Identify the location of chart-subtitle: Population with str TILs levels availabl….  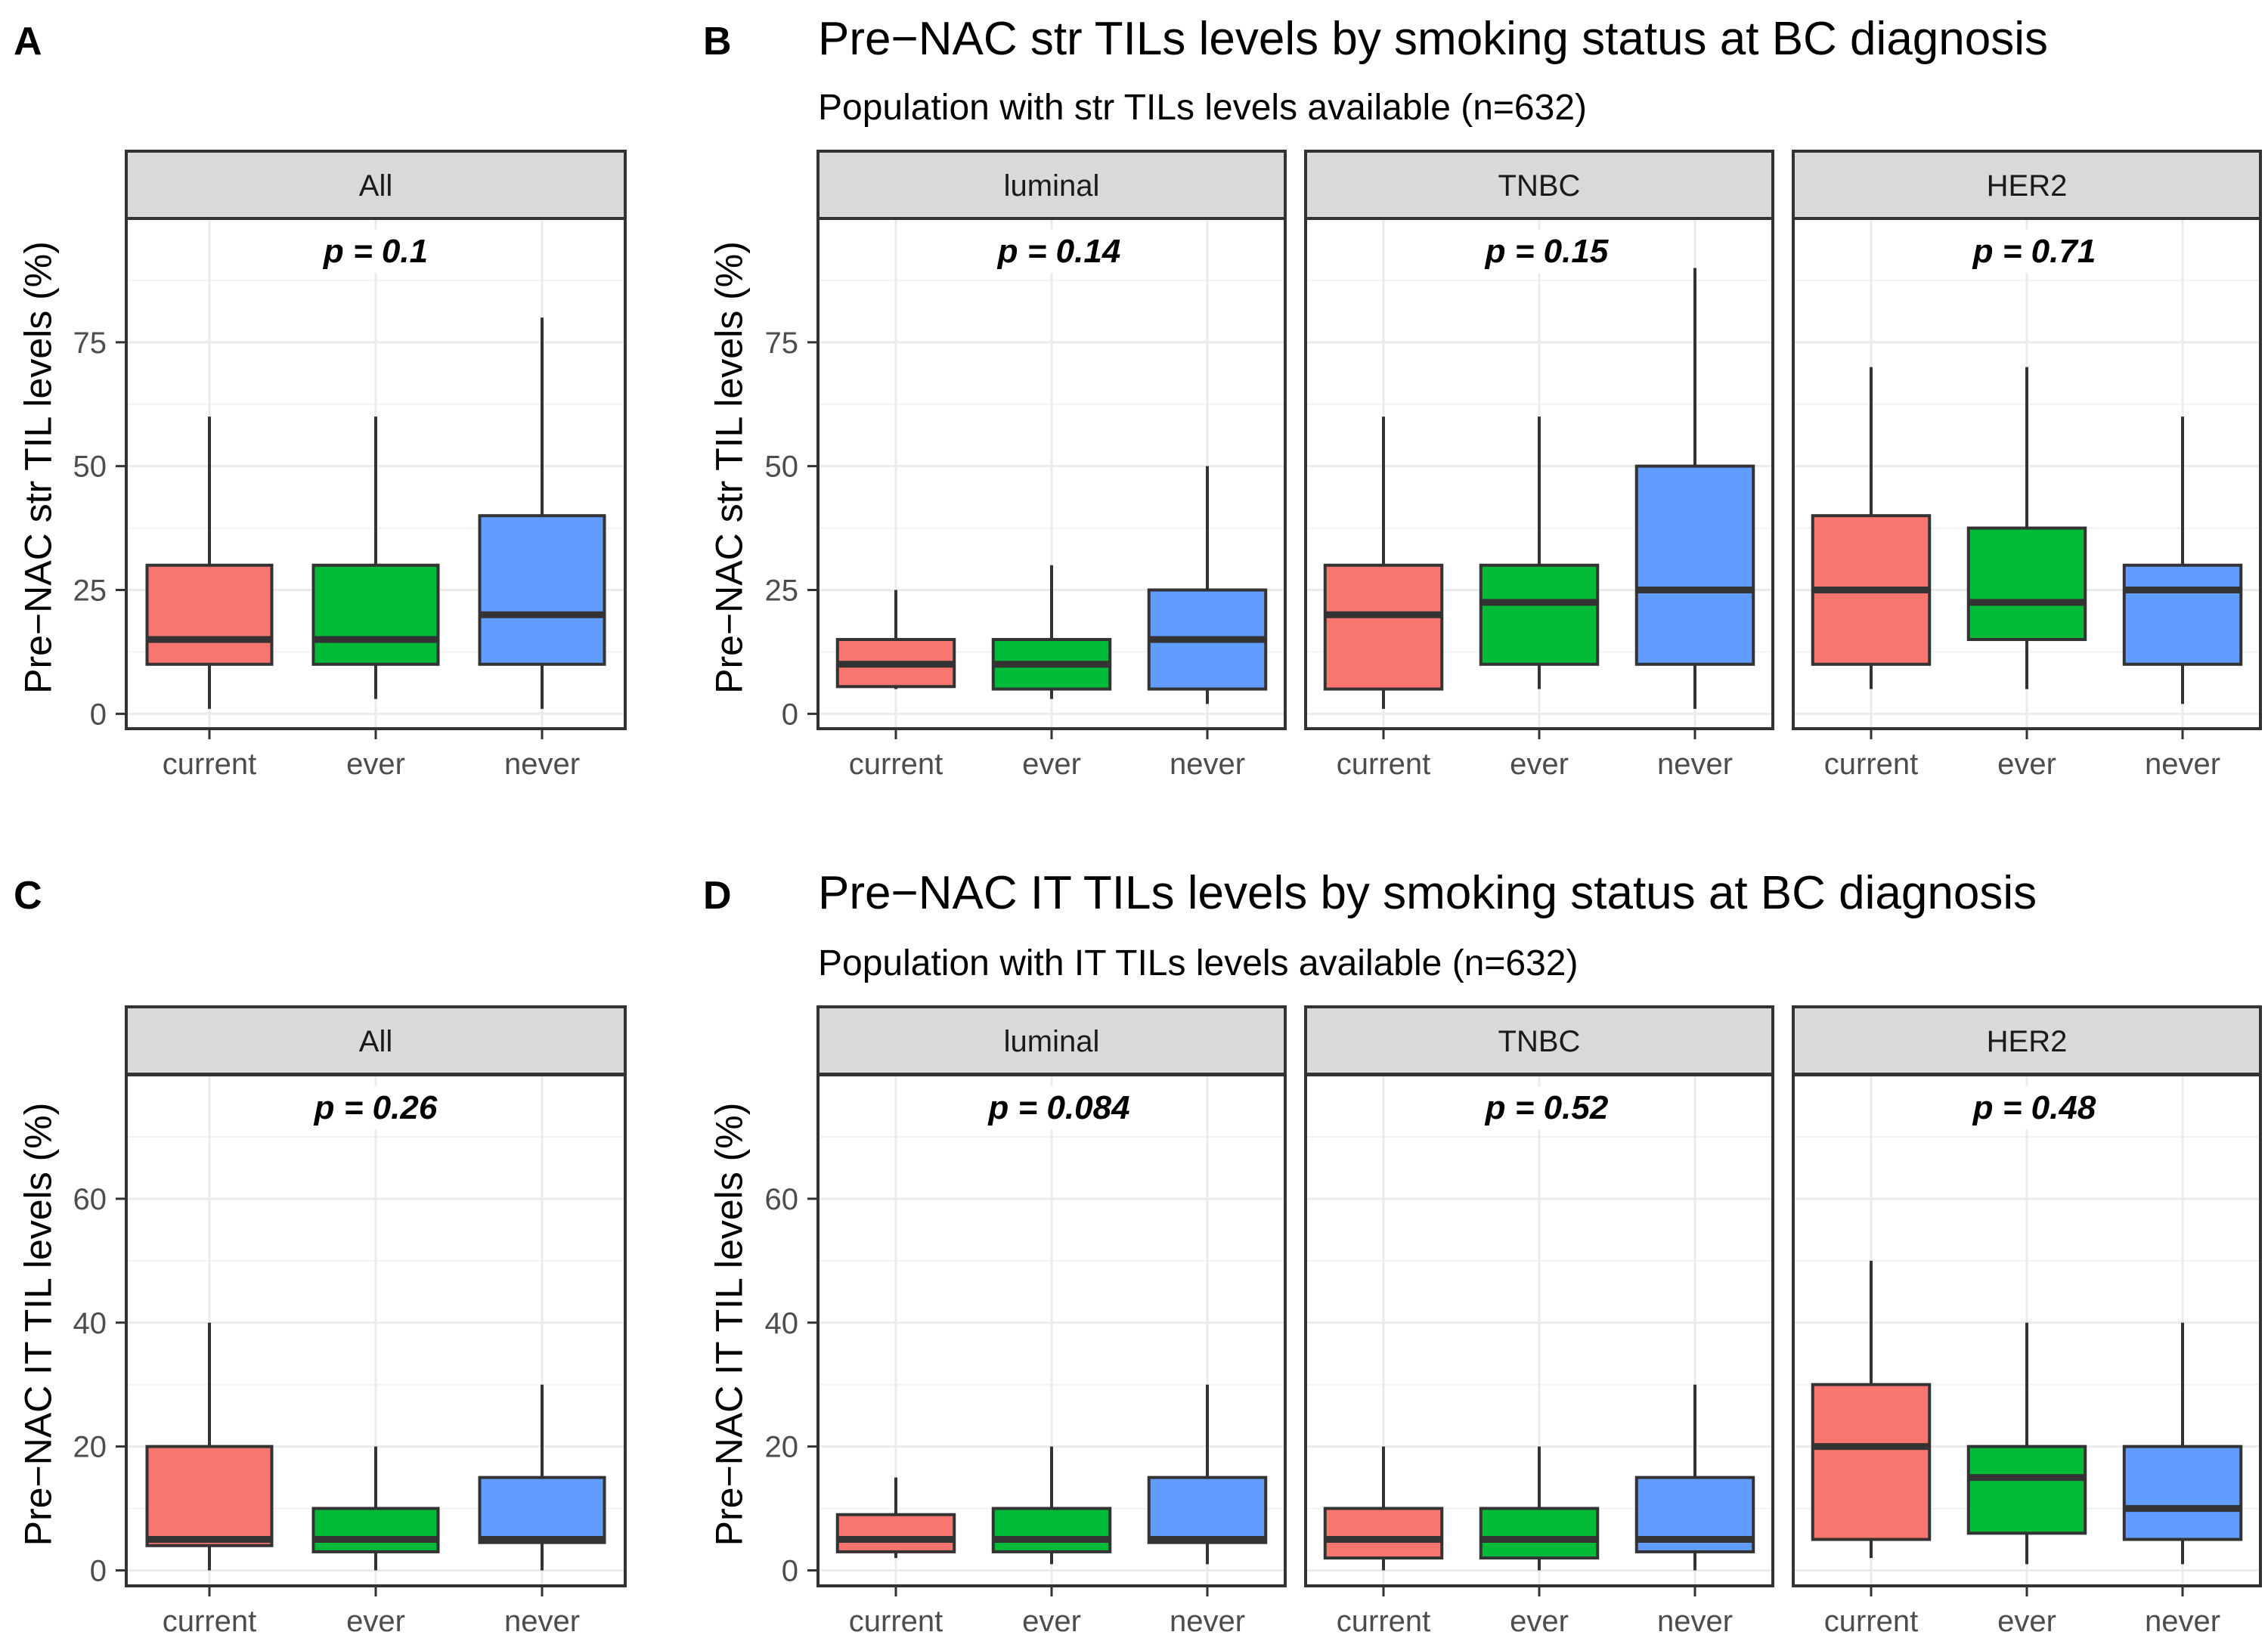
(1202, 108).